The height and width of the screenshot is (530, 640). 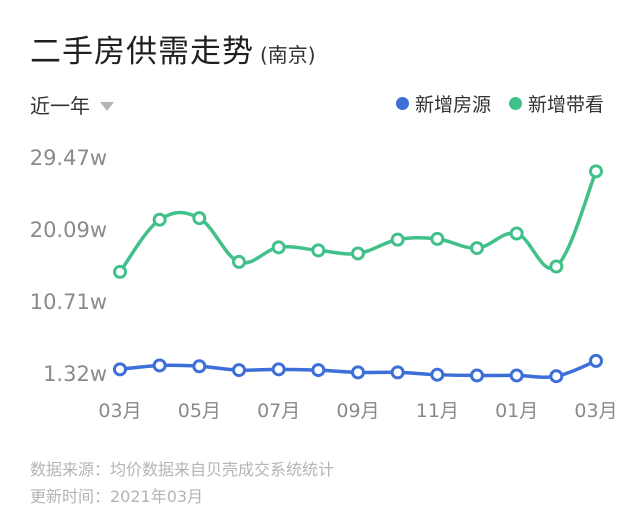 I want to click on legend-item-listings: 新增房源, so click(x=443, y=103).